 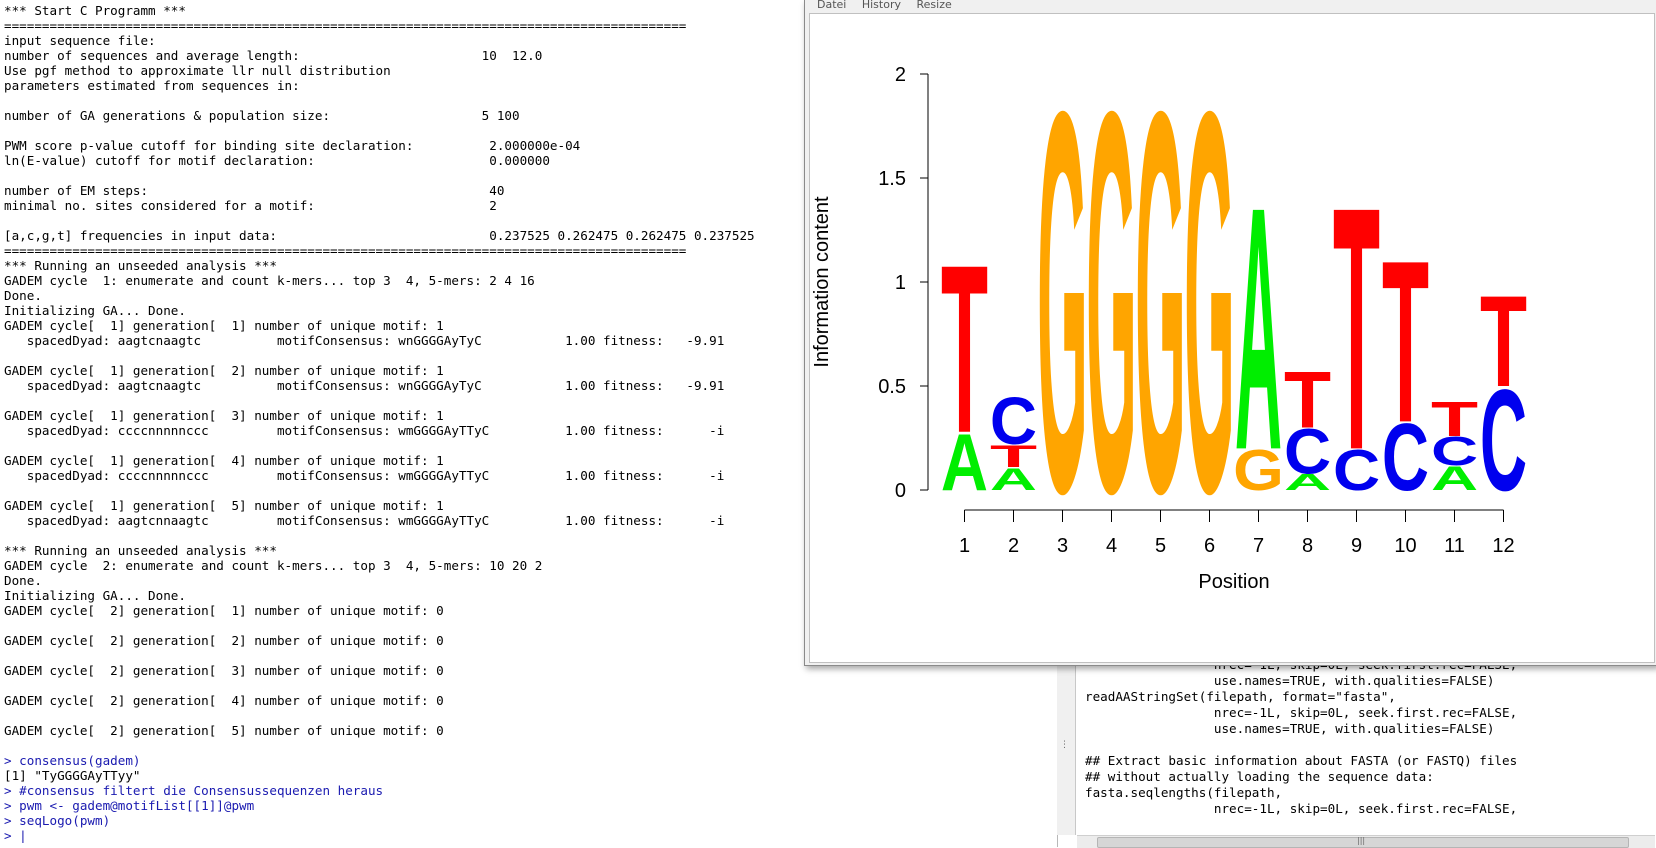 What do you see at coordinates (379, 85) in the screenshot?
I see `console-output-line: parameters estimated from sequences in:` at bounding box center [379, 85].